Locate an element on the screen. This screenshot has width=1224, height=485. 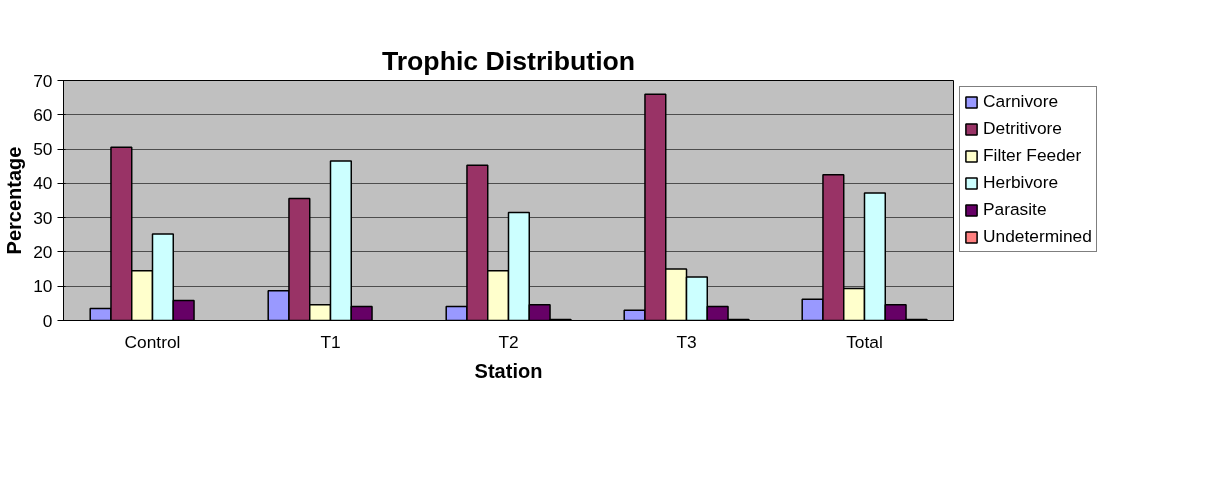
chart-title: Trophic Distribution is located at coordinates (508, 60).